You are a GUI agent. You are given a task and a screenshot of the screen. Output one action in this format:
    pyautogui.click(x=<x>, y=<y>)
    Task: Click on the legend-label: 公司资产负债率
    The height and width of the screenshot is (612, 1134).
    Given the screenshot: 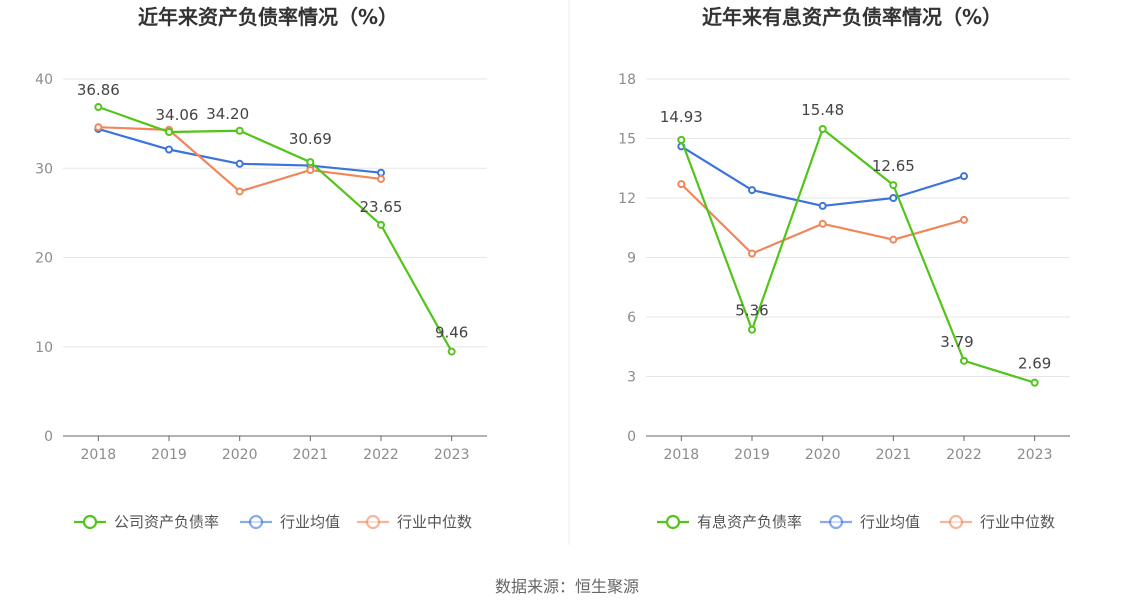 What is the action you would take?
    pyautogui.click(x=166, y=522)
    